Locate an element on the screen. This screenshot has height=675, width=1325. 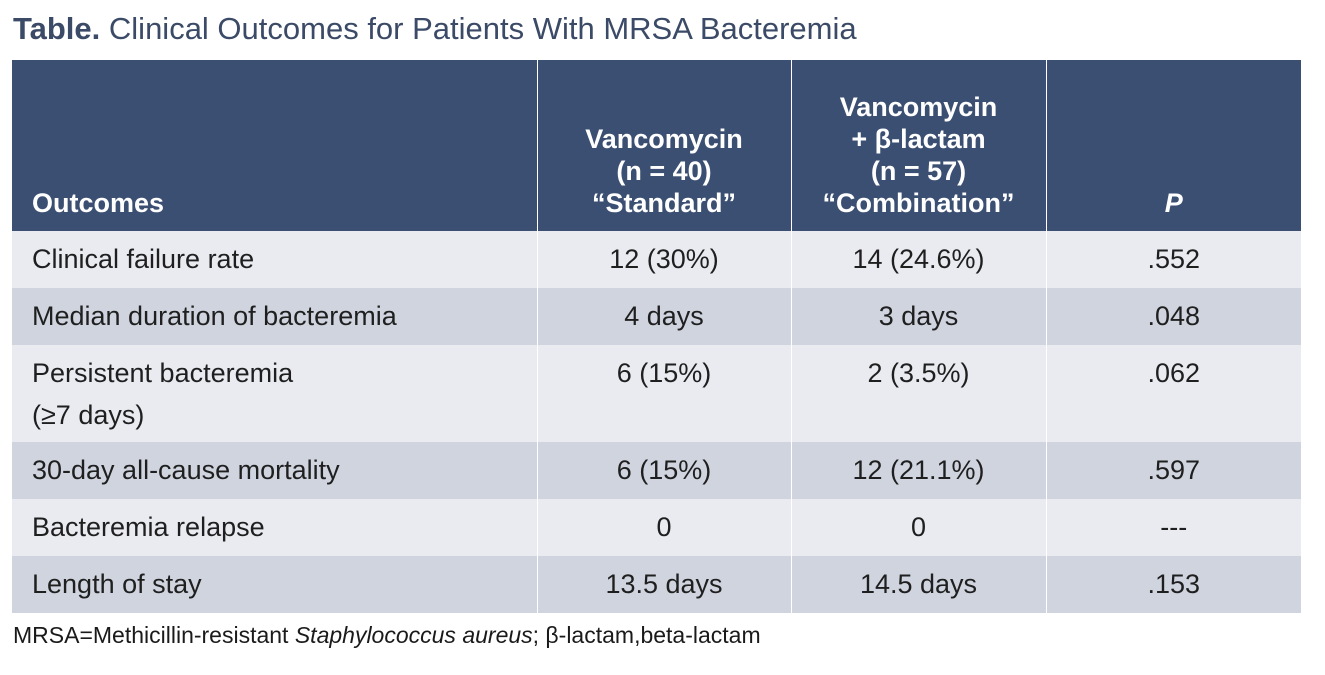
header-p-label: P is located at coordinates (1173, 203).